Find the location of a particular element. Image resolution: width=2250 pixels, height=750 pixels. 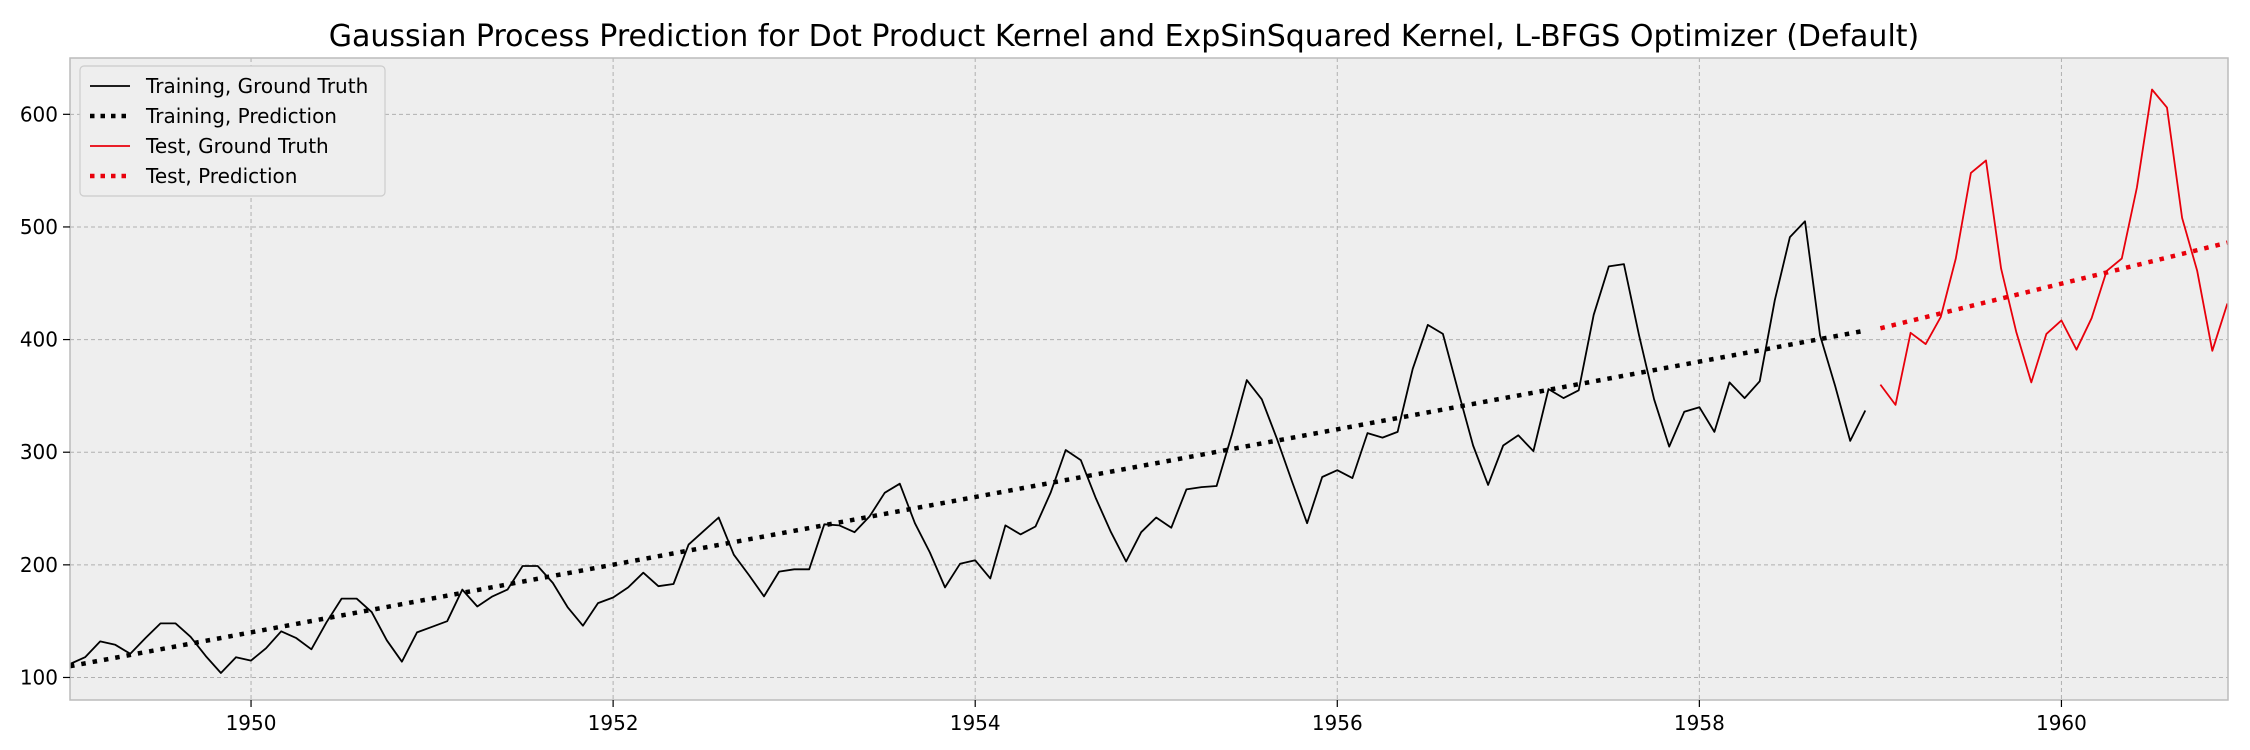

y-tick-label: 500 is located at coordinates (39, 227).